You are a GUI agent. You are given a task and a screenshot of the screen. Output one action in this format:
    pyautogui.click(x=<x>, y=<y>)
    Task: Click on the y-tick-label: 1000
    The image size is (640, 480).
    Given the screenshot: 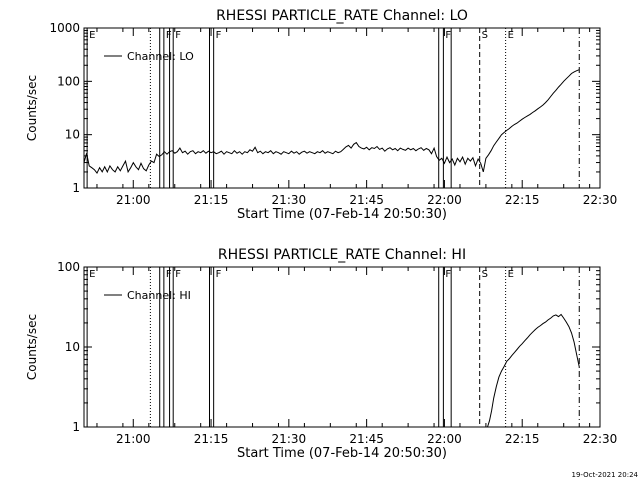 What is the action you would take?
    pyautogui.click(x=64, y=28)
    